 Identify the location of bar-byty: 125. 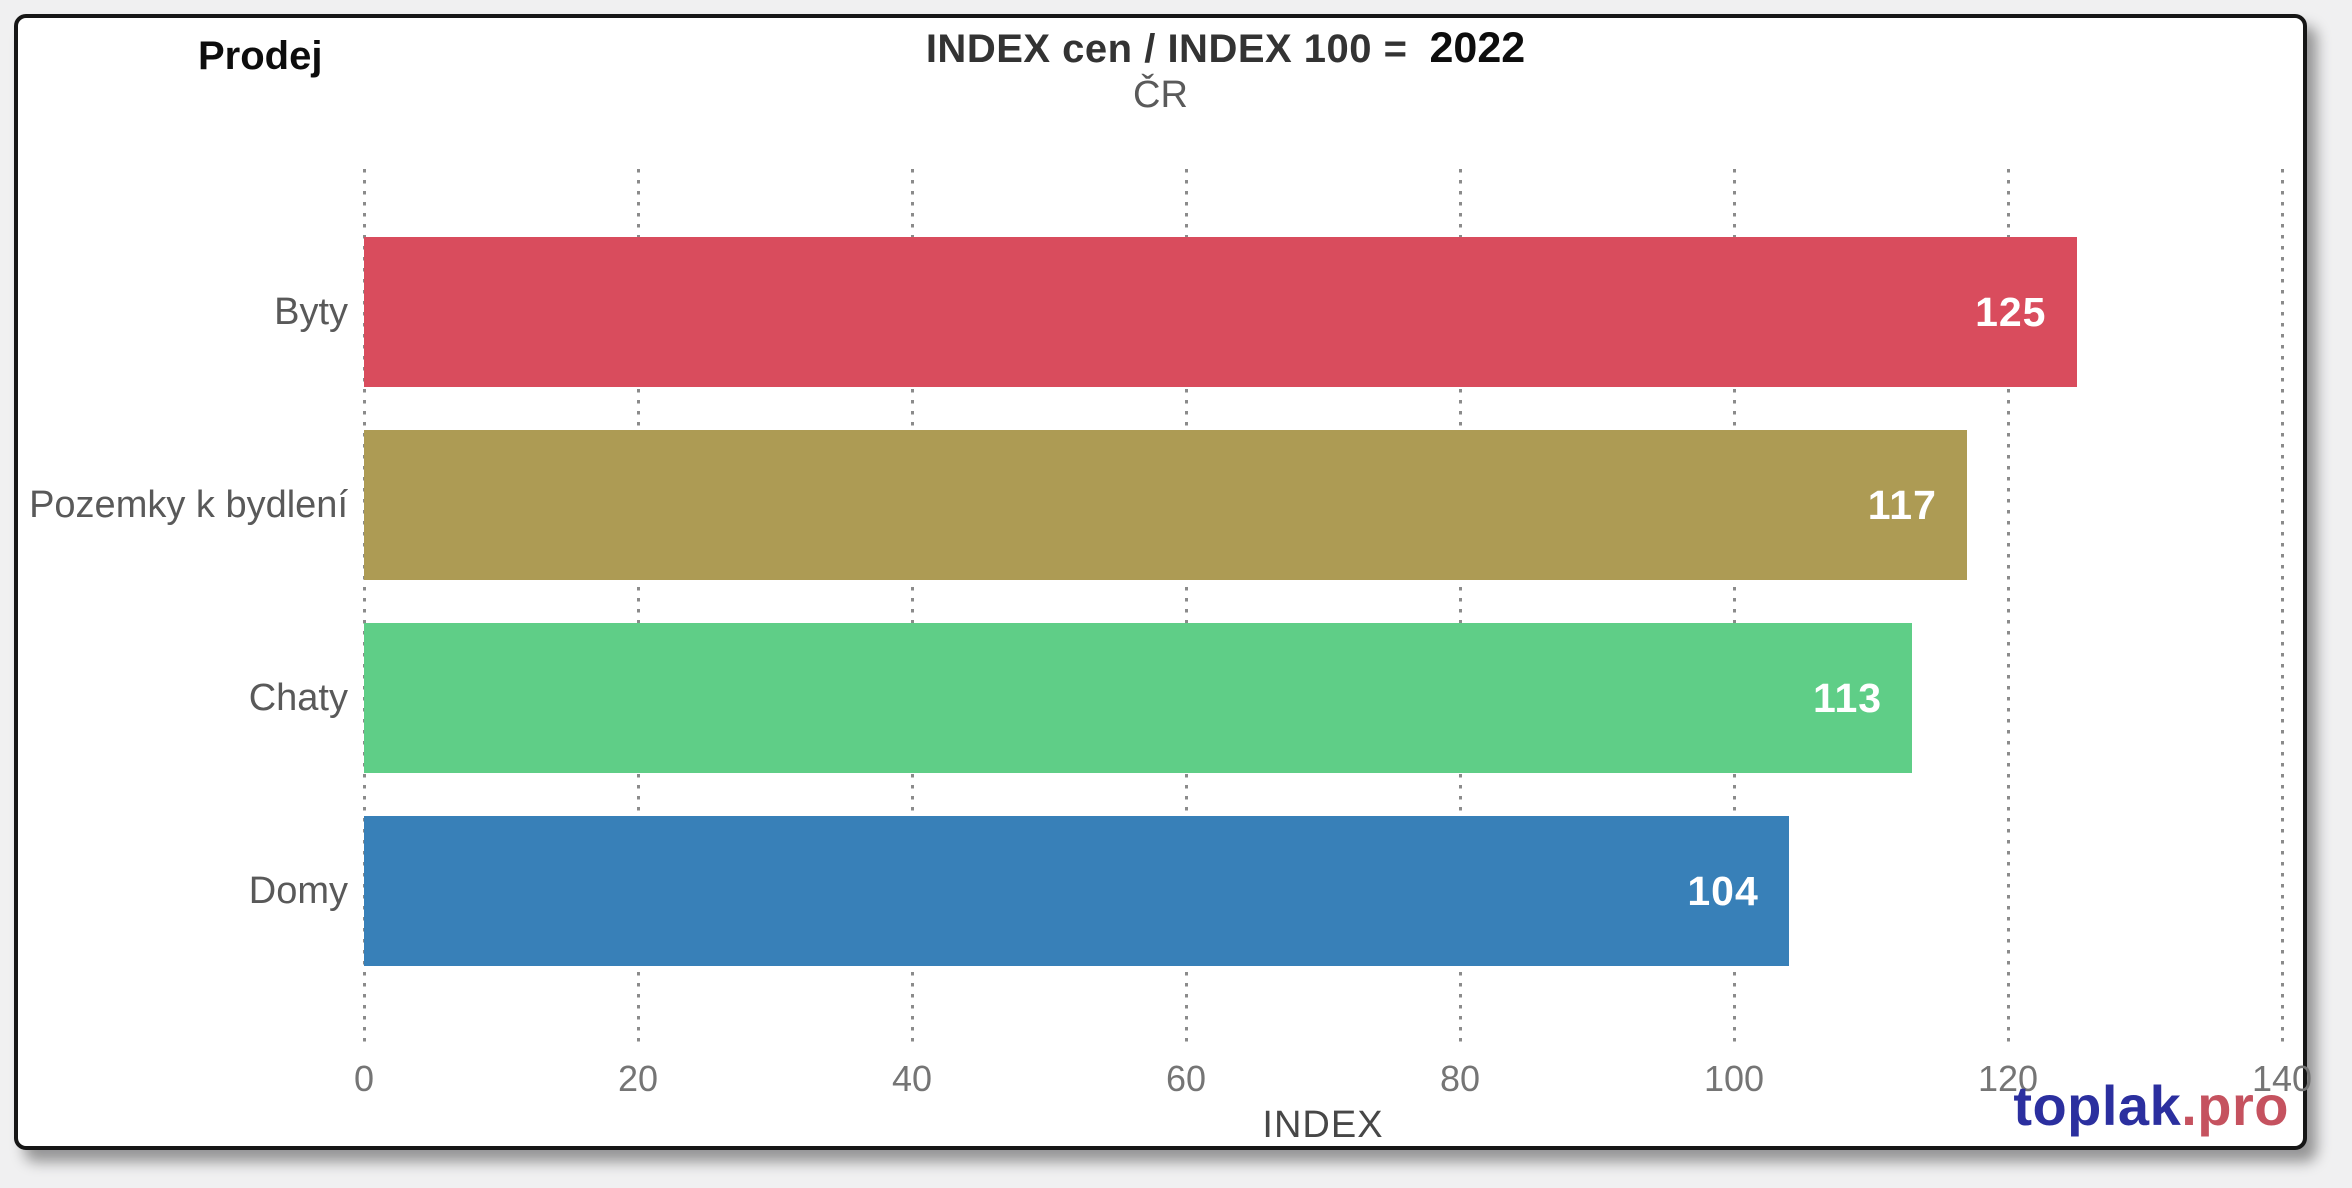
(1220, 312).